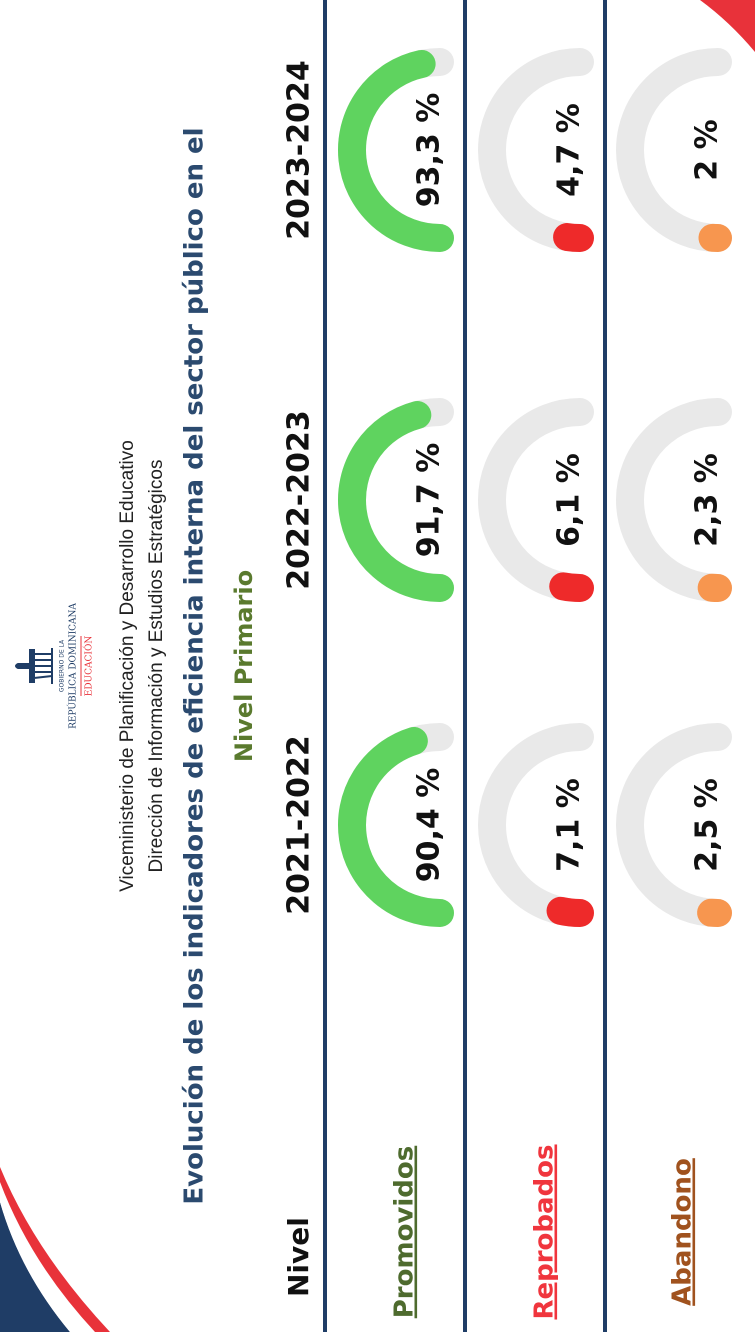  I want to click on logo, so click(34, 666).